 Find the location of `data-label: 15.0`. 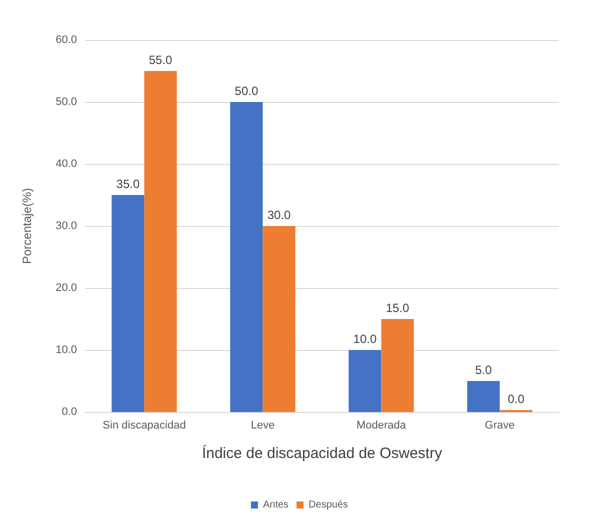

data-label: 15.0 is located at coordinates (398, 308).